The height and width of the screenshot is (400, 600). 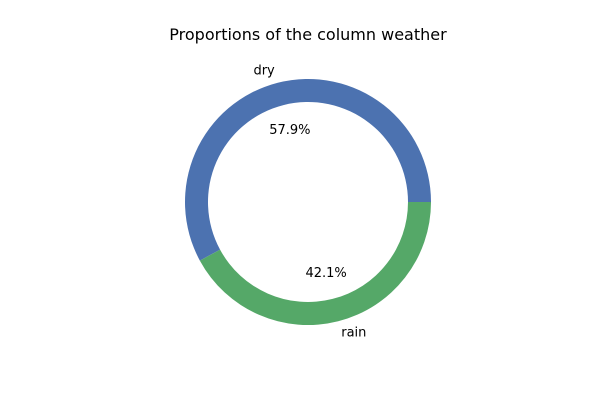 What do you see at coordinates (308, 34) in the screenshot?
I see `chart-title: Proportions of the column weather` at bounding box center [308, 34].